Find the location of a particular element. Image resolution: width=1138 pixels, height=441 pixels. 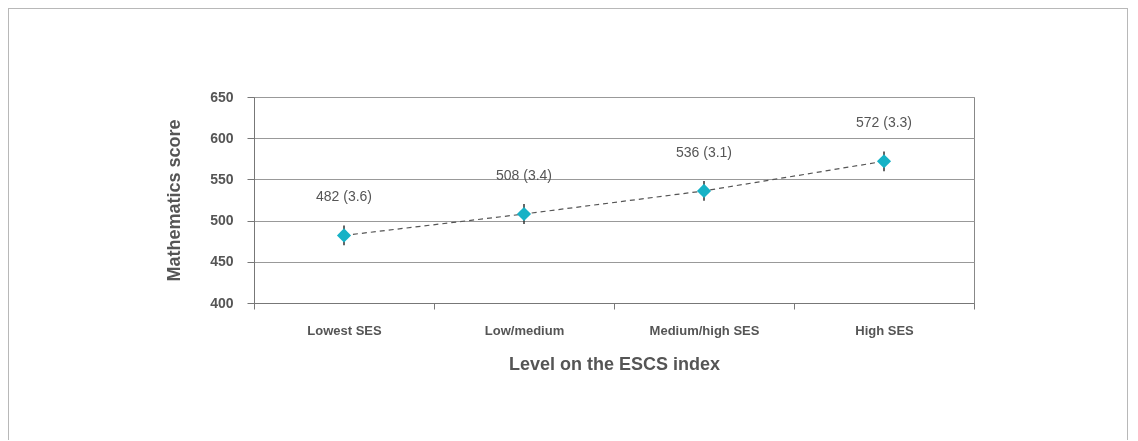

x-tick-label: Low/medium is located at coordinates (524, 330).